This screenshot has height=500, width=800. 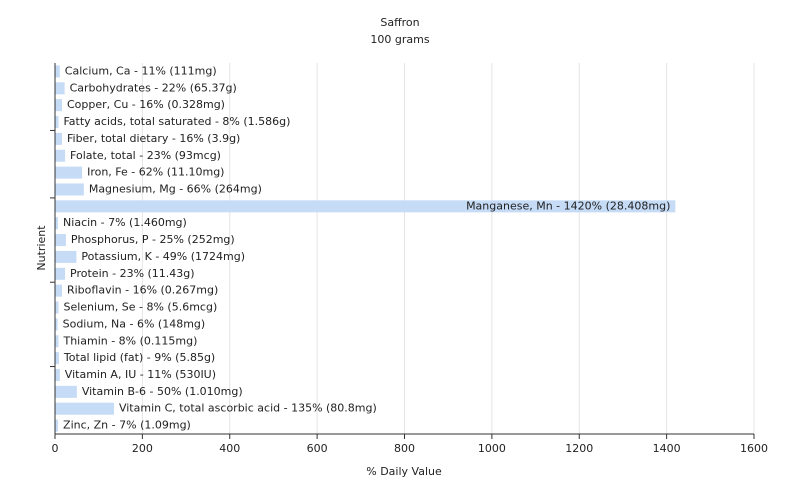 What do you see at coordinates (146, 104) in the screenshot?
I see `value-label: Copper, Cu - 16% (0.328mg)` at bounding box center [146, 104].